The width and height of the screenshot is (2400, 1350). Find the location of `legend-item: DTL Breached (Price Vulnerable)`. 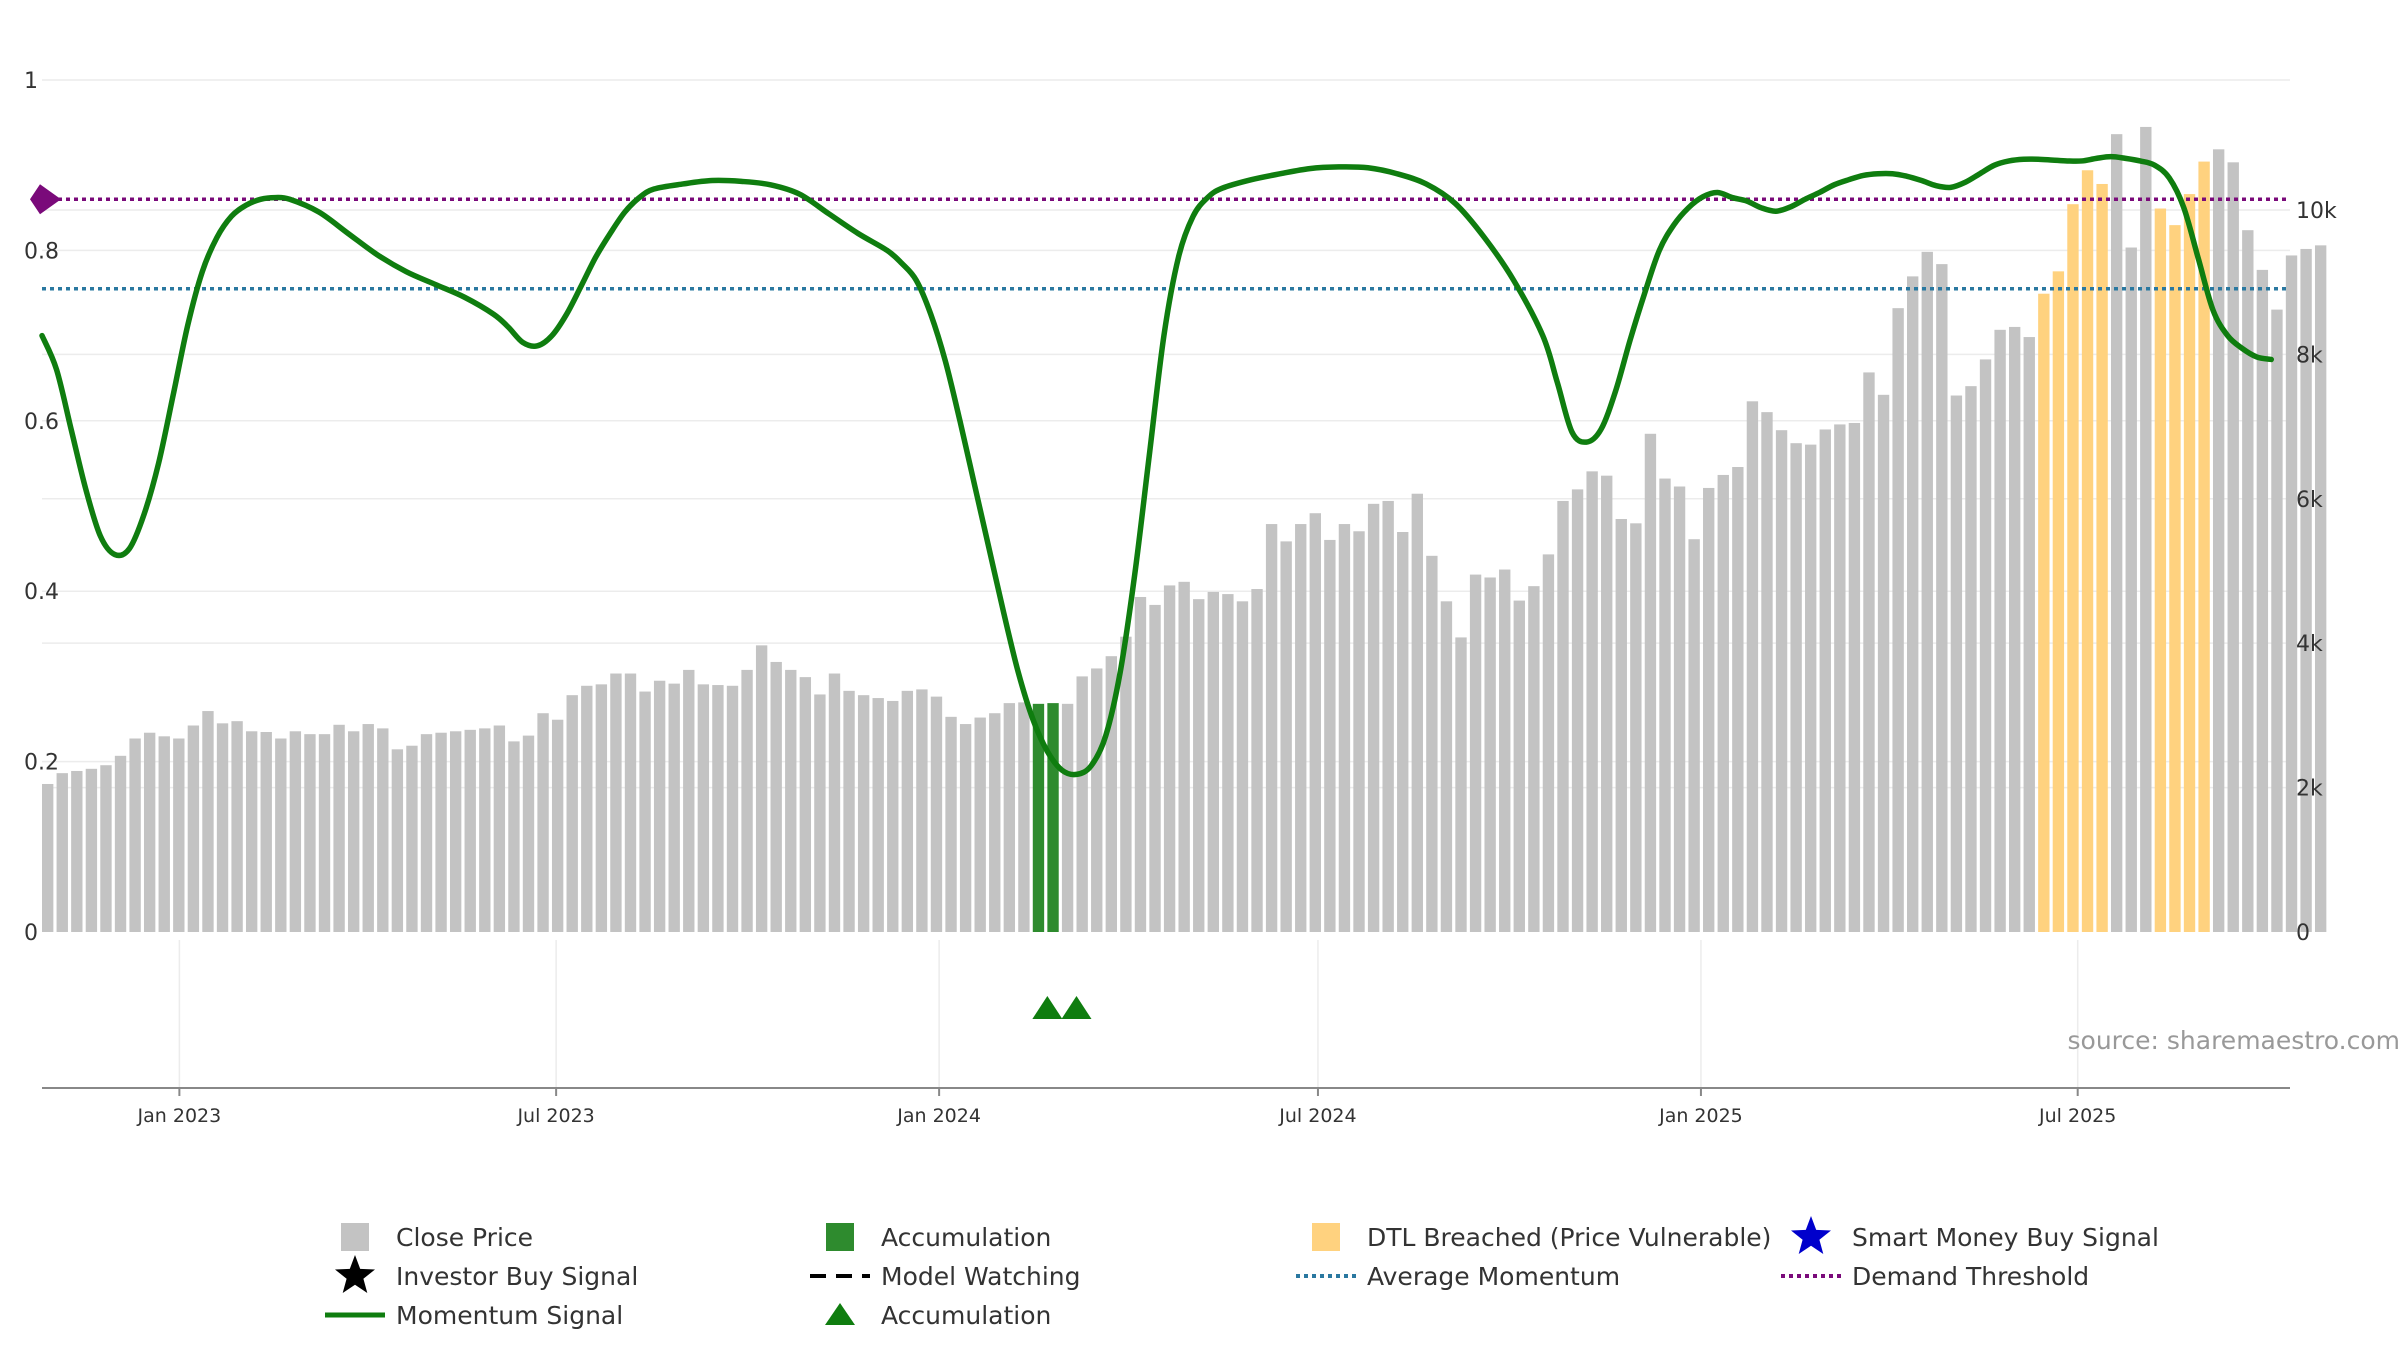

legend-item: DTL Breached (Price Vulnerable) is located at coordinates (1541, 1237).